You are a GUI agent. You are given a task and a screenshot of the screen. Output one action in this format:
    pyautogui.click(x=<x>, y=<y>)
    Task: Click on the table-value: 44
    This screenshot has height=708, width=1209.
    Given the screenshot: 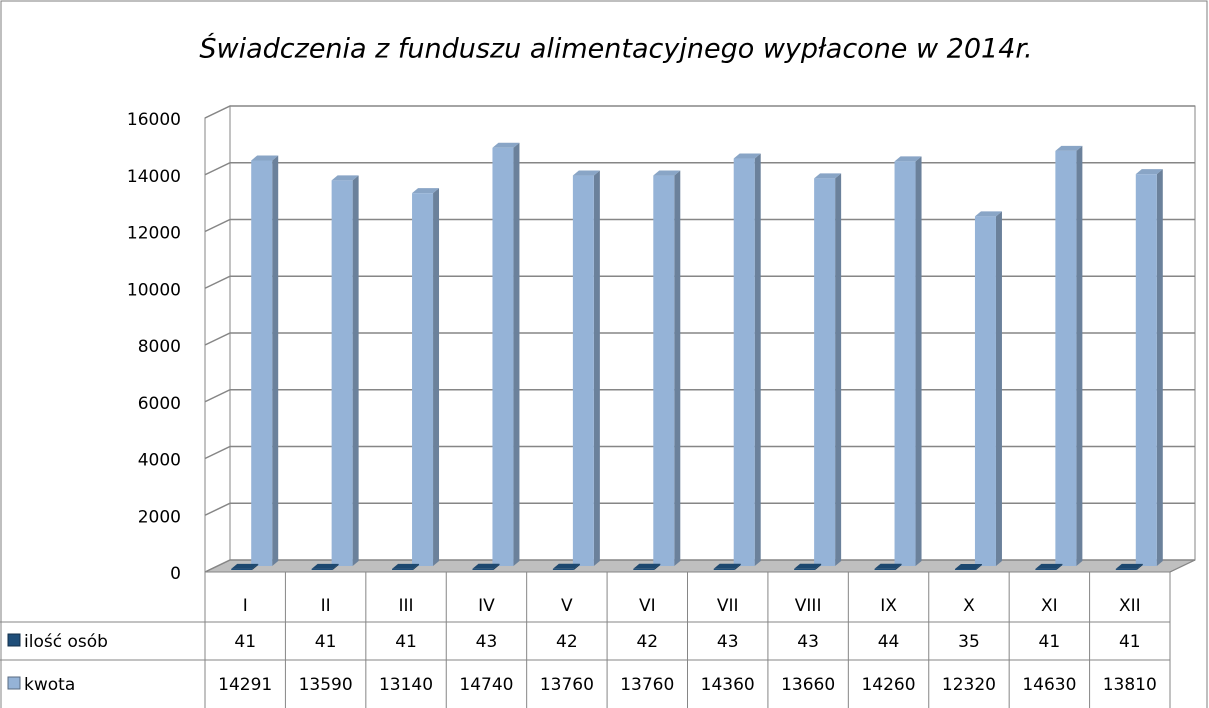 What is the action you would take?
    pyautogui.click(x=889, y=642)
    